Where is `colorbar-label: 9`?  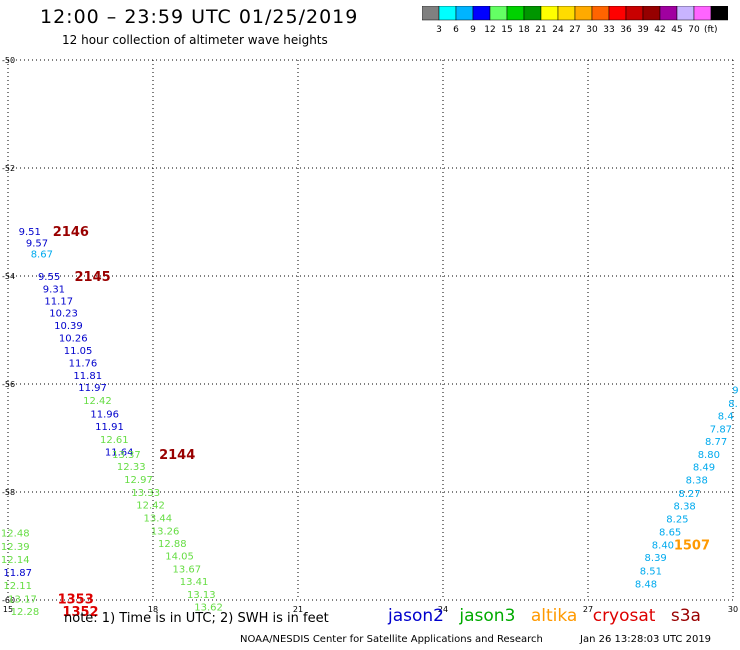
colorbar-label: 9 is located at coordinates (473, 30).